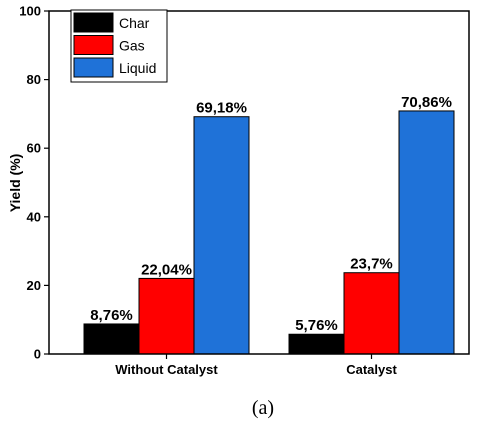 The height and width of the screenshot is (421, 480). What do you see at coordinates (111, 315) in the screenshot?
I see `data-label-char: 8,76%` at bounding box center [111, 315].